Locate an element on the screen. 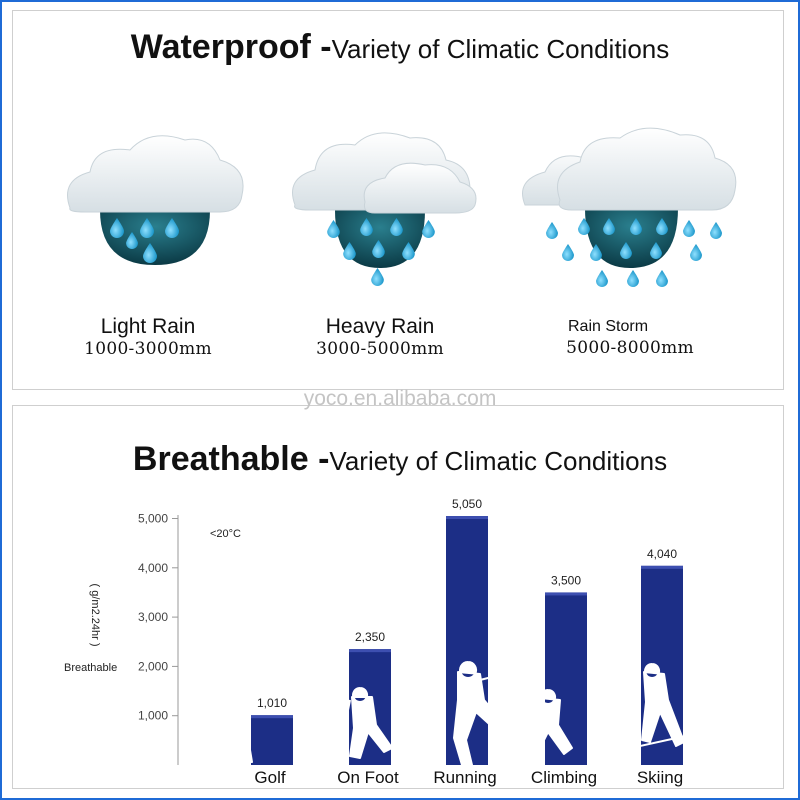  temperature-annotation: <20°C is located at coordinates (225, 534).